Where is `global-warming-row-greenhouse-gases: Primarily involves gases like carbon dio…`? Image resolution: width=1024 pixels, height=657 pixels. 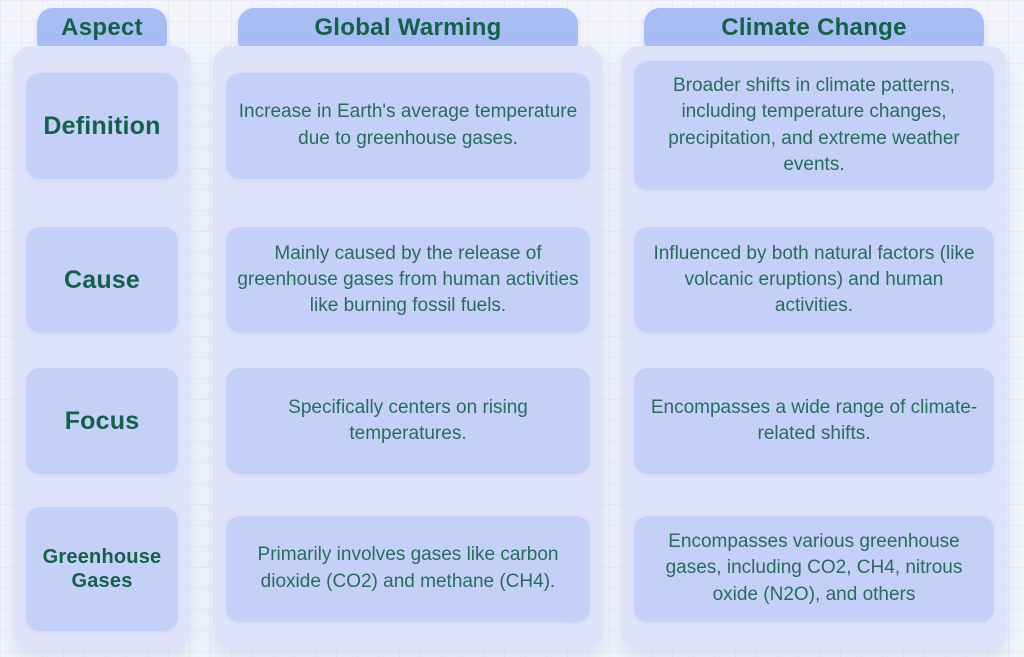 global-warming-row-greenhouse-gases: Primarily involves gases like carbon dio… is located at coordinates (408, 568).